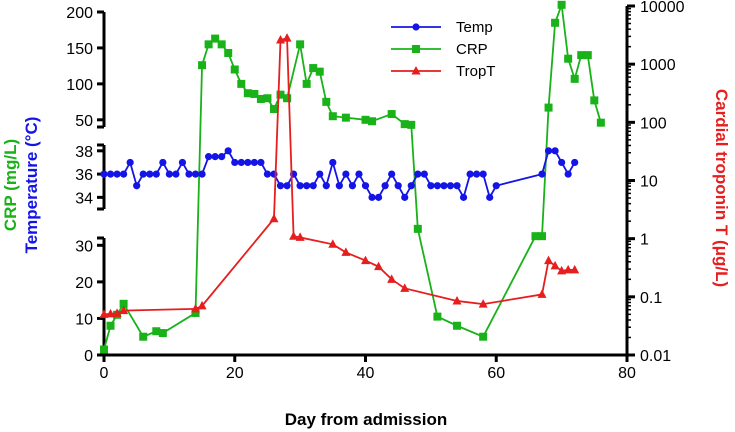  I want to click on legend-label-crp: CRP, so click(472, 49).